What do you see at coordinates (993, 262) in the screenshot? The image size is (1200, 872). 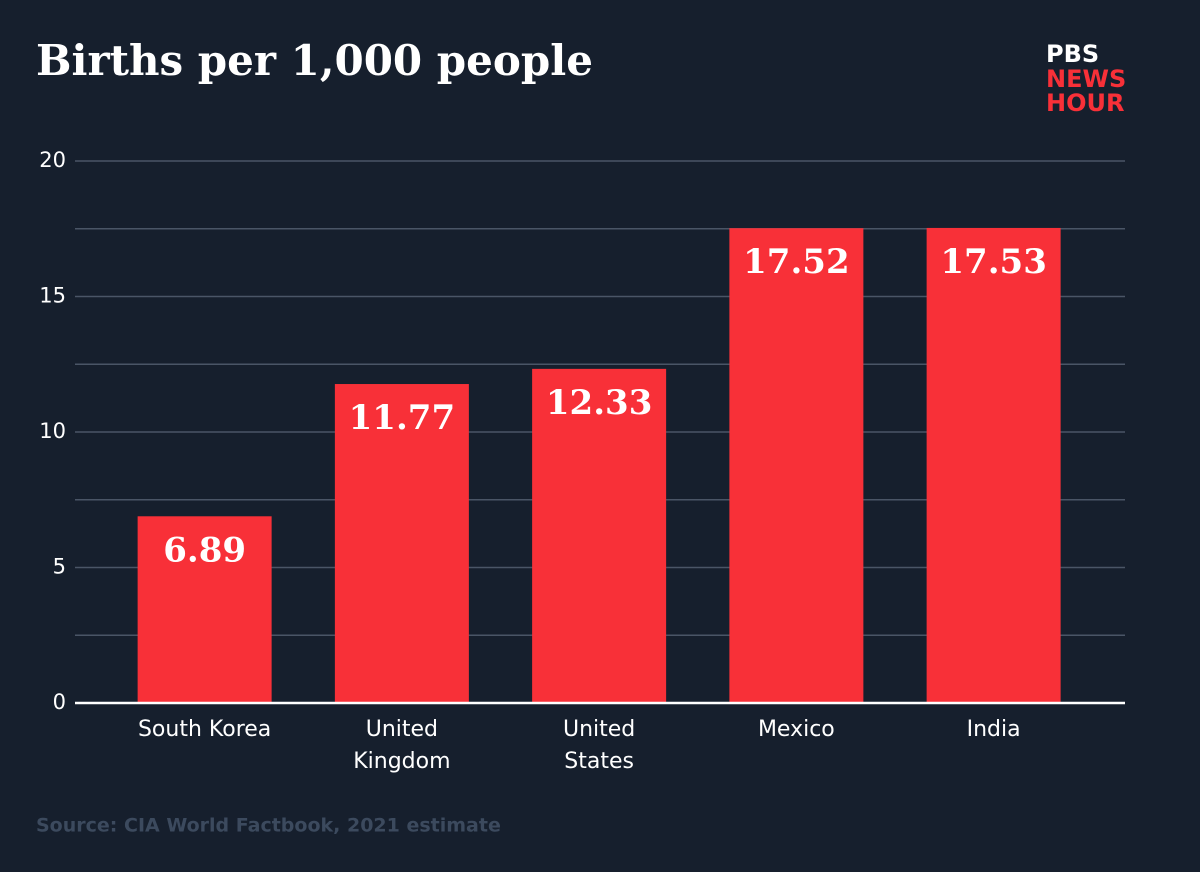 I see `value-label: 17.53` at bounding box center [993, 262].